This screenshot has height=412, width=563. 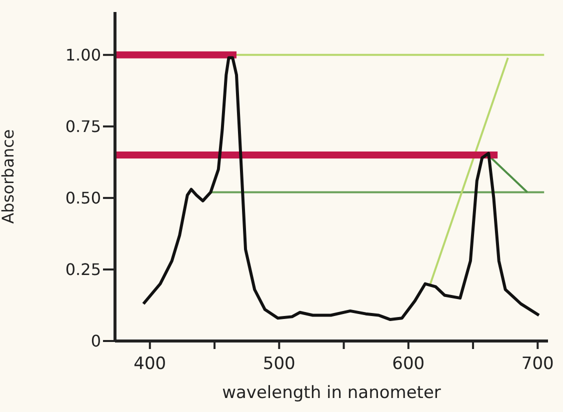 I want to click on y-tick-label: 0.75, so click(x=83, y=126).